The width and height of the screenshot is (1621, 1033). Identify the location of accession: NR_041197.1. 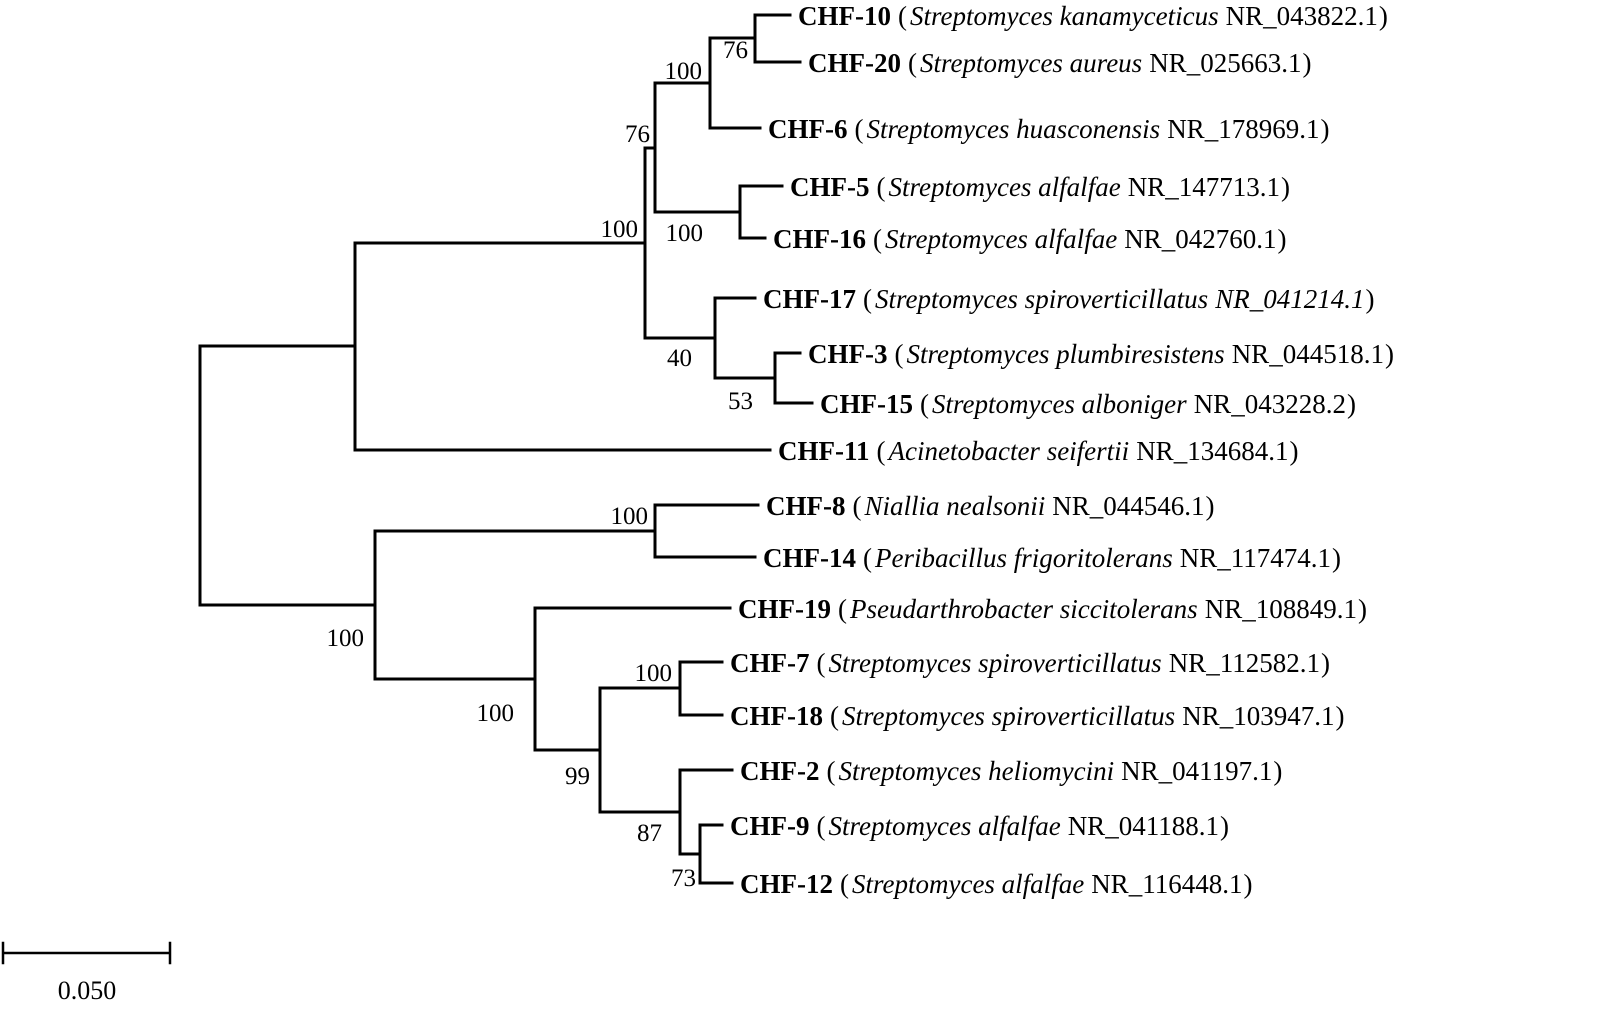
(1196, 771).